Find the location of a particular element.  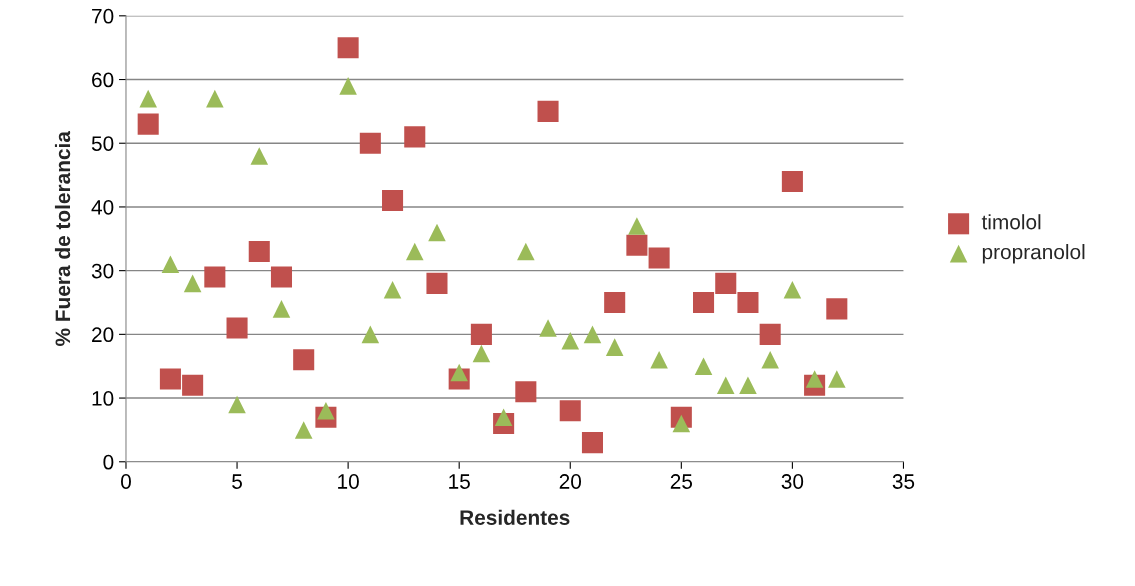

y-axis-title: % Fuera de tolerancia is located at coordinates (62, 238).